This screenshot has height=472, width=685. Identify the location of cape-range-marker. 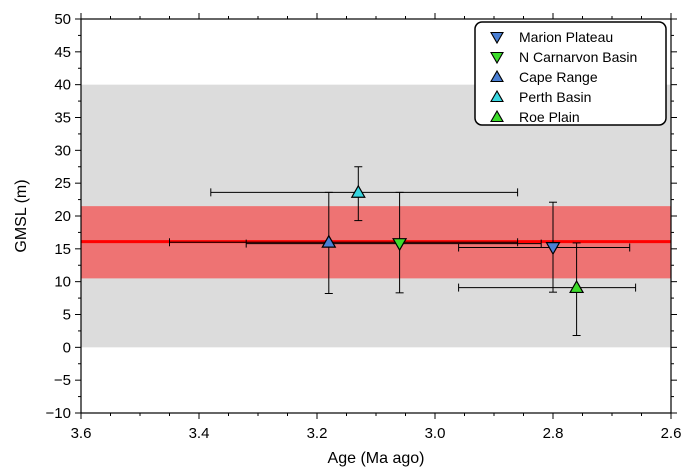
(329, 241).